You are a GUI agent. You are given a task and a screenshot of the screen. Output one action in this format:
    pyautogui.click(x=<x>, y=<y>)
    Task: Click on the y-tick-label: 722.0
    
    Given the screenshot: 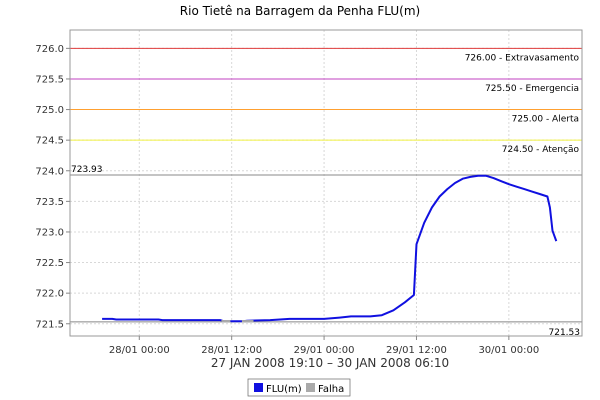 What is the action you would take?
    pyautogui.click(x=49, y=294)
    